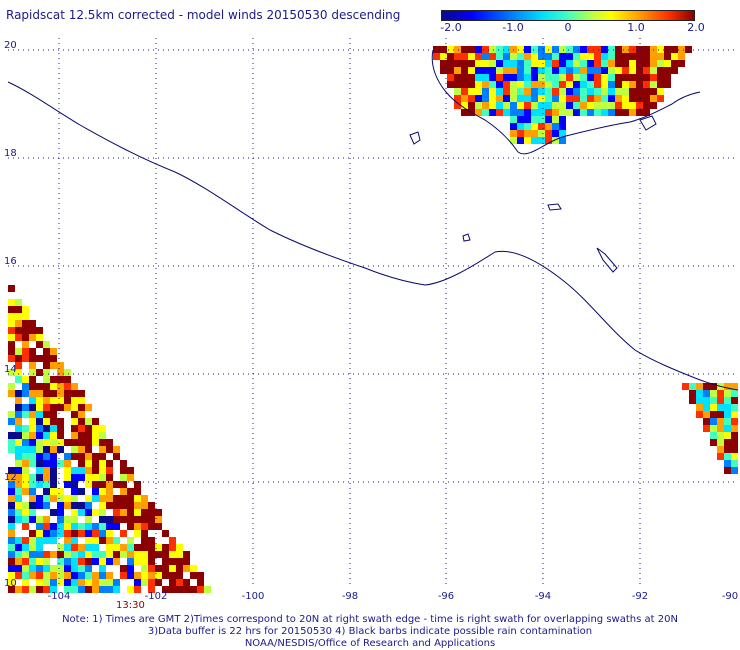  I want to click on lat-label: 18, so click(10, 153).